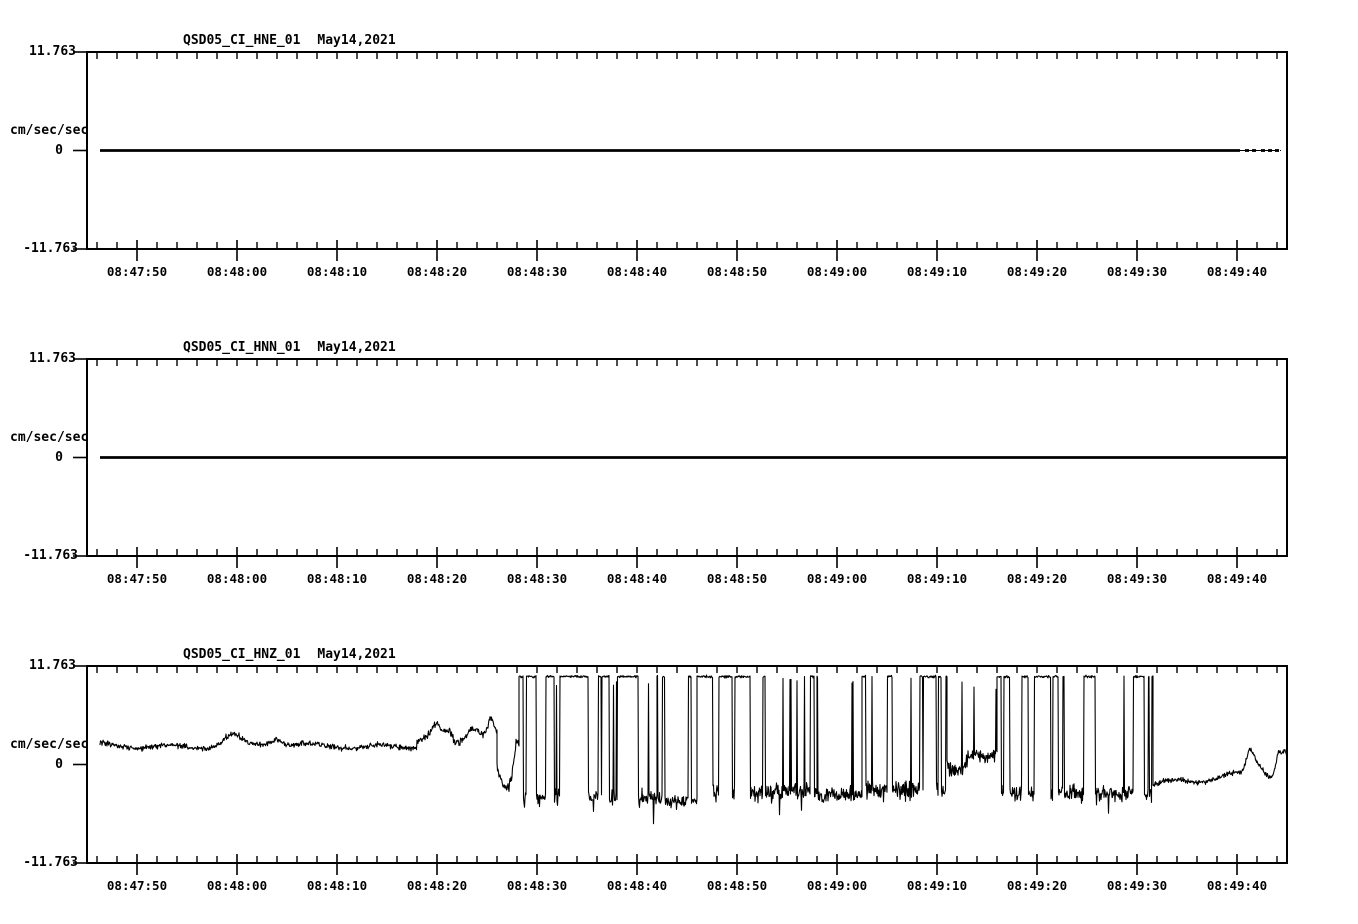 This screenshot has height=924, width=1358. Describe the element at coordinates (242, 654) in the screenshot. I see `panel-title: QSD05_CI_HNZ_01` at that location.